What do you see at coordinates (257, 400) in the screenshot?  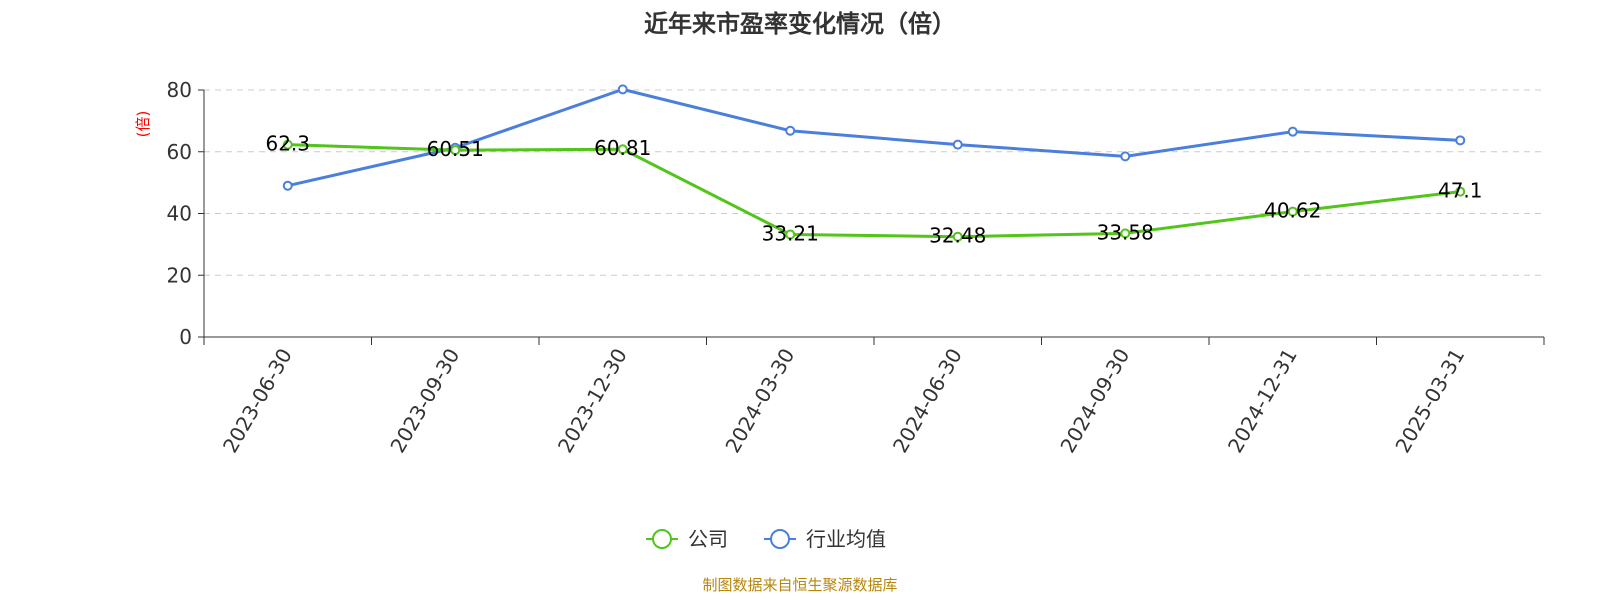 I see `x-tick-label: 2023-06-30` at bounding box center [257, 400].